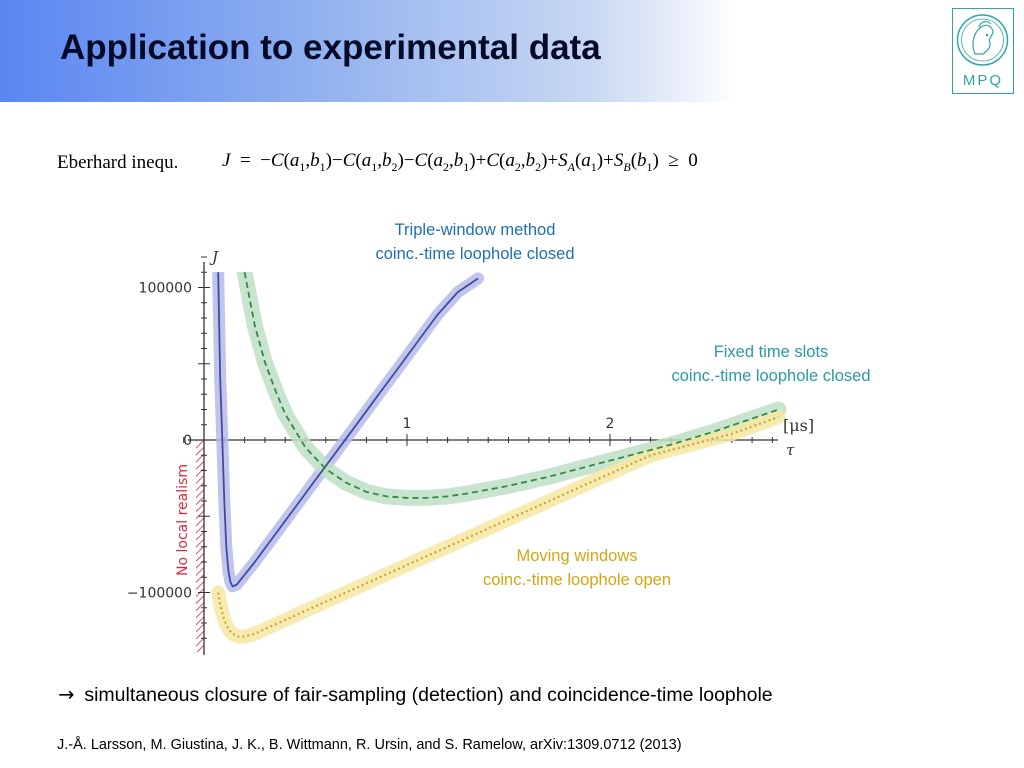  What do you see at coordinates (348, 430) in the screenshot?
I see `triple-series-line` at bounding box center [348, 430].